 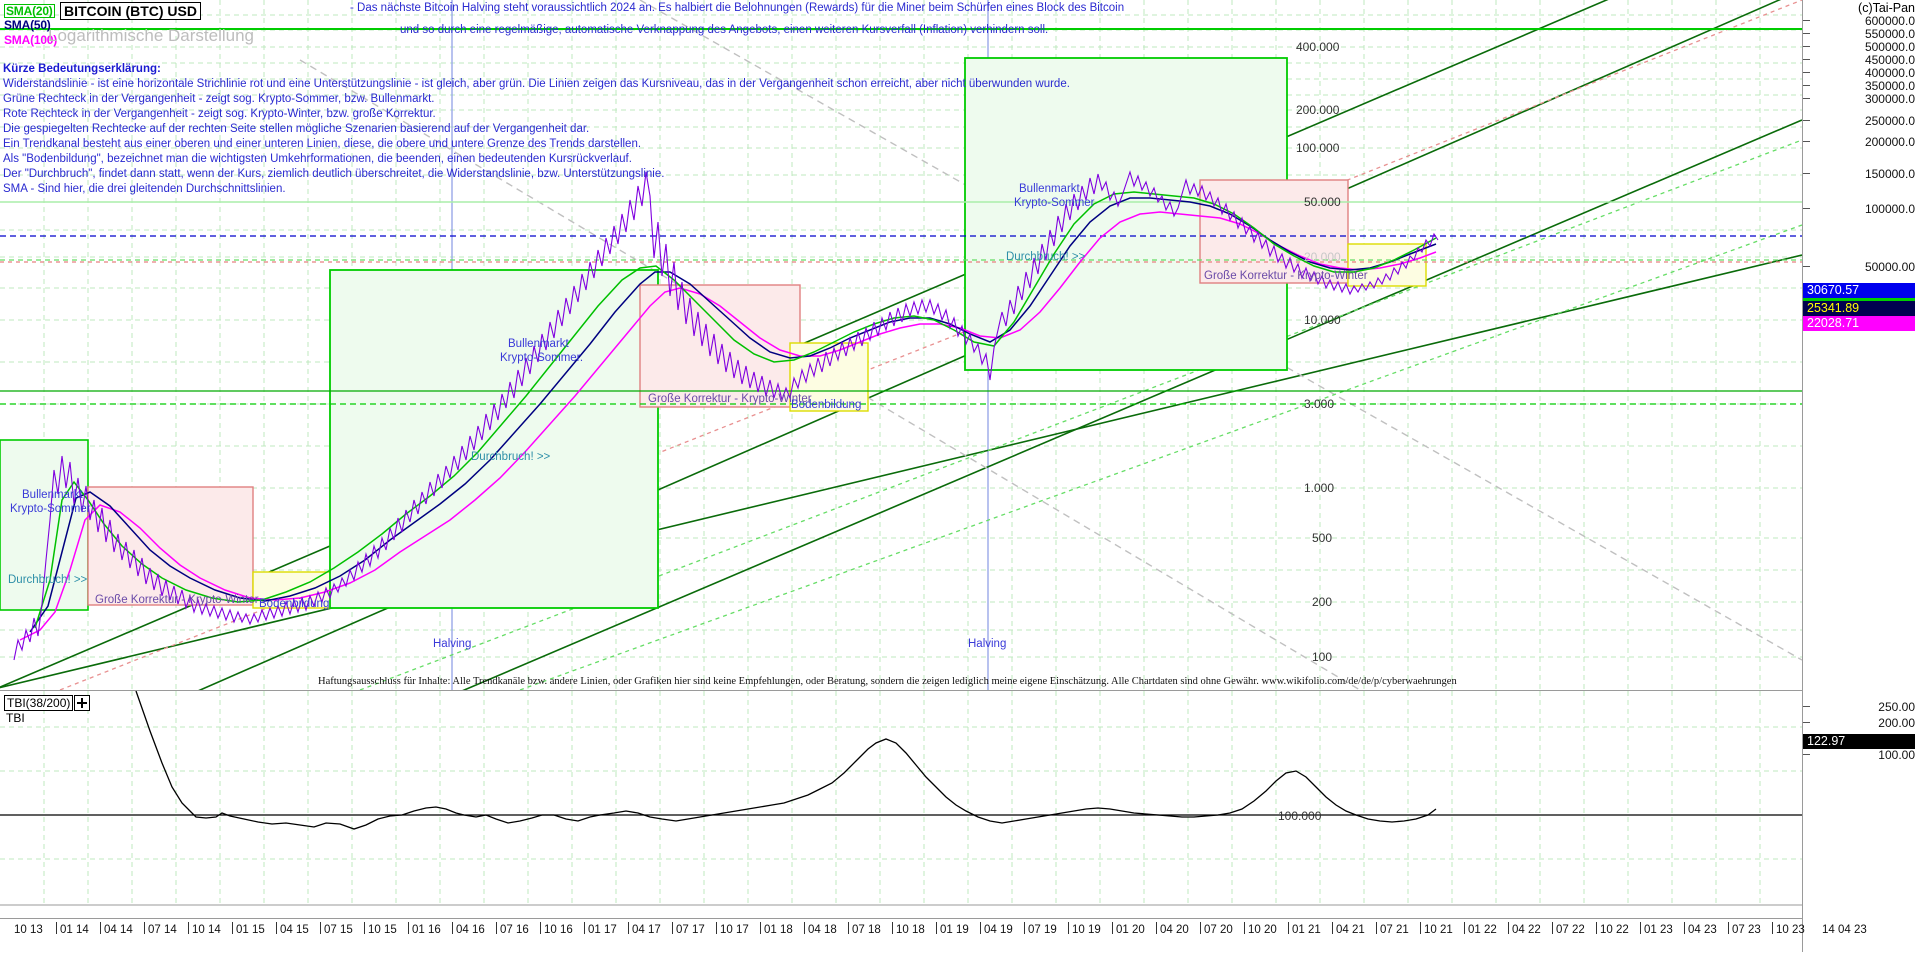 I want to click on time-tick-25: 01 20, so click(x=1130, y=930).